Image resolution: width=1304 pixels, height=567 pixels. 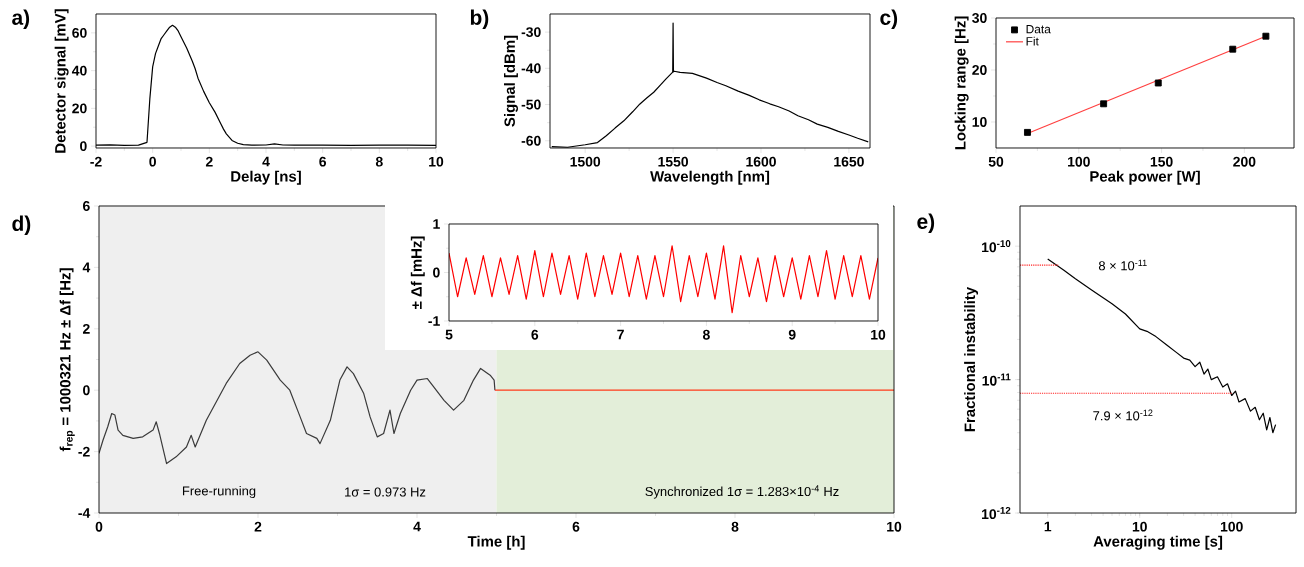 I want to click on annotation: 8 × 10$^{-11}$, so click(x=1122, y=265).